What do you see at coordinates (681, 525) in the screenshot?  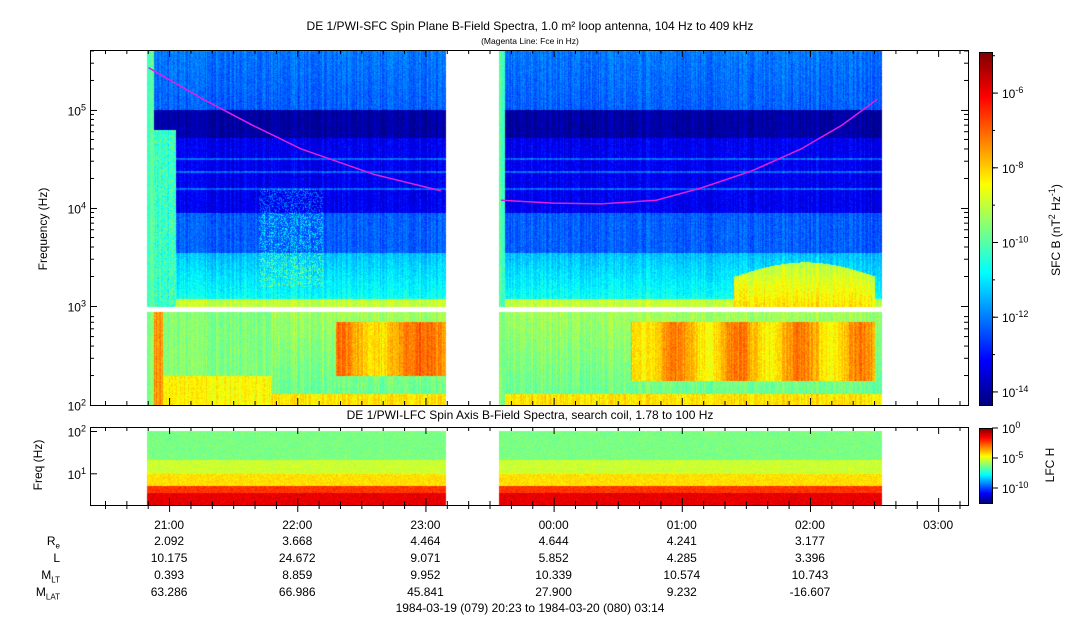 I see `xtick-label: 01:00` at bounding box center [681, 525].